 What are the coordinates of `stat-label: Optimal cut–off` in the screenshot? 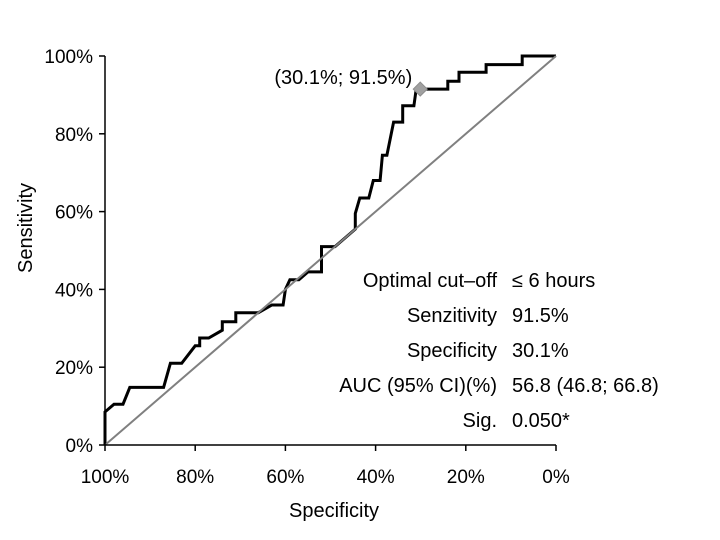 It's located at (430, 281).